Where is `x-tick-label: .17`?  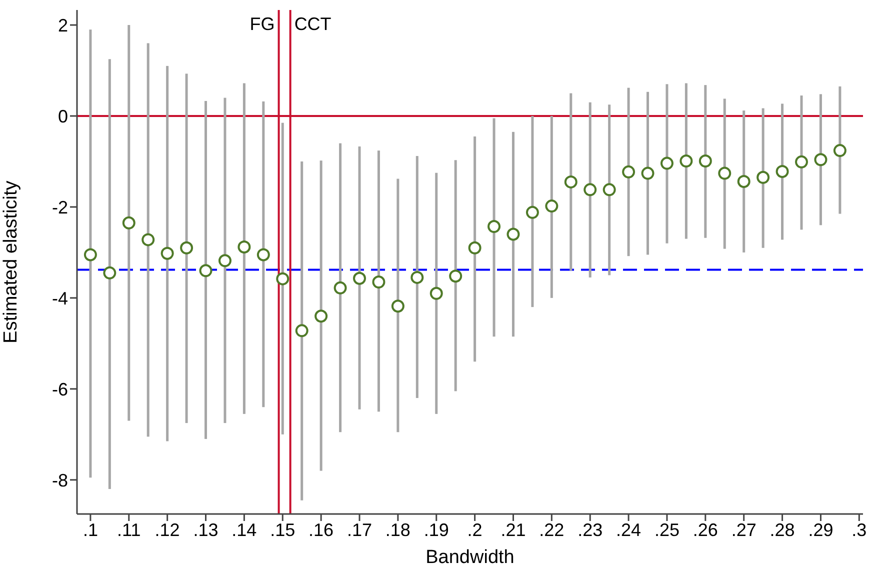
x-tick-label: .17 is located at coordinates (359, 530).